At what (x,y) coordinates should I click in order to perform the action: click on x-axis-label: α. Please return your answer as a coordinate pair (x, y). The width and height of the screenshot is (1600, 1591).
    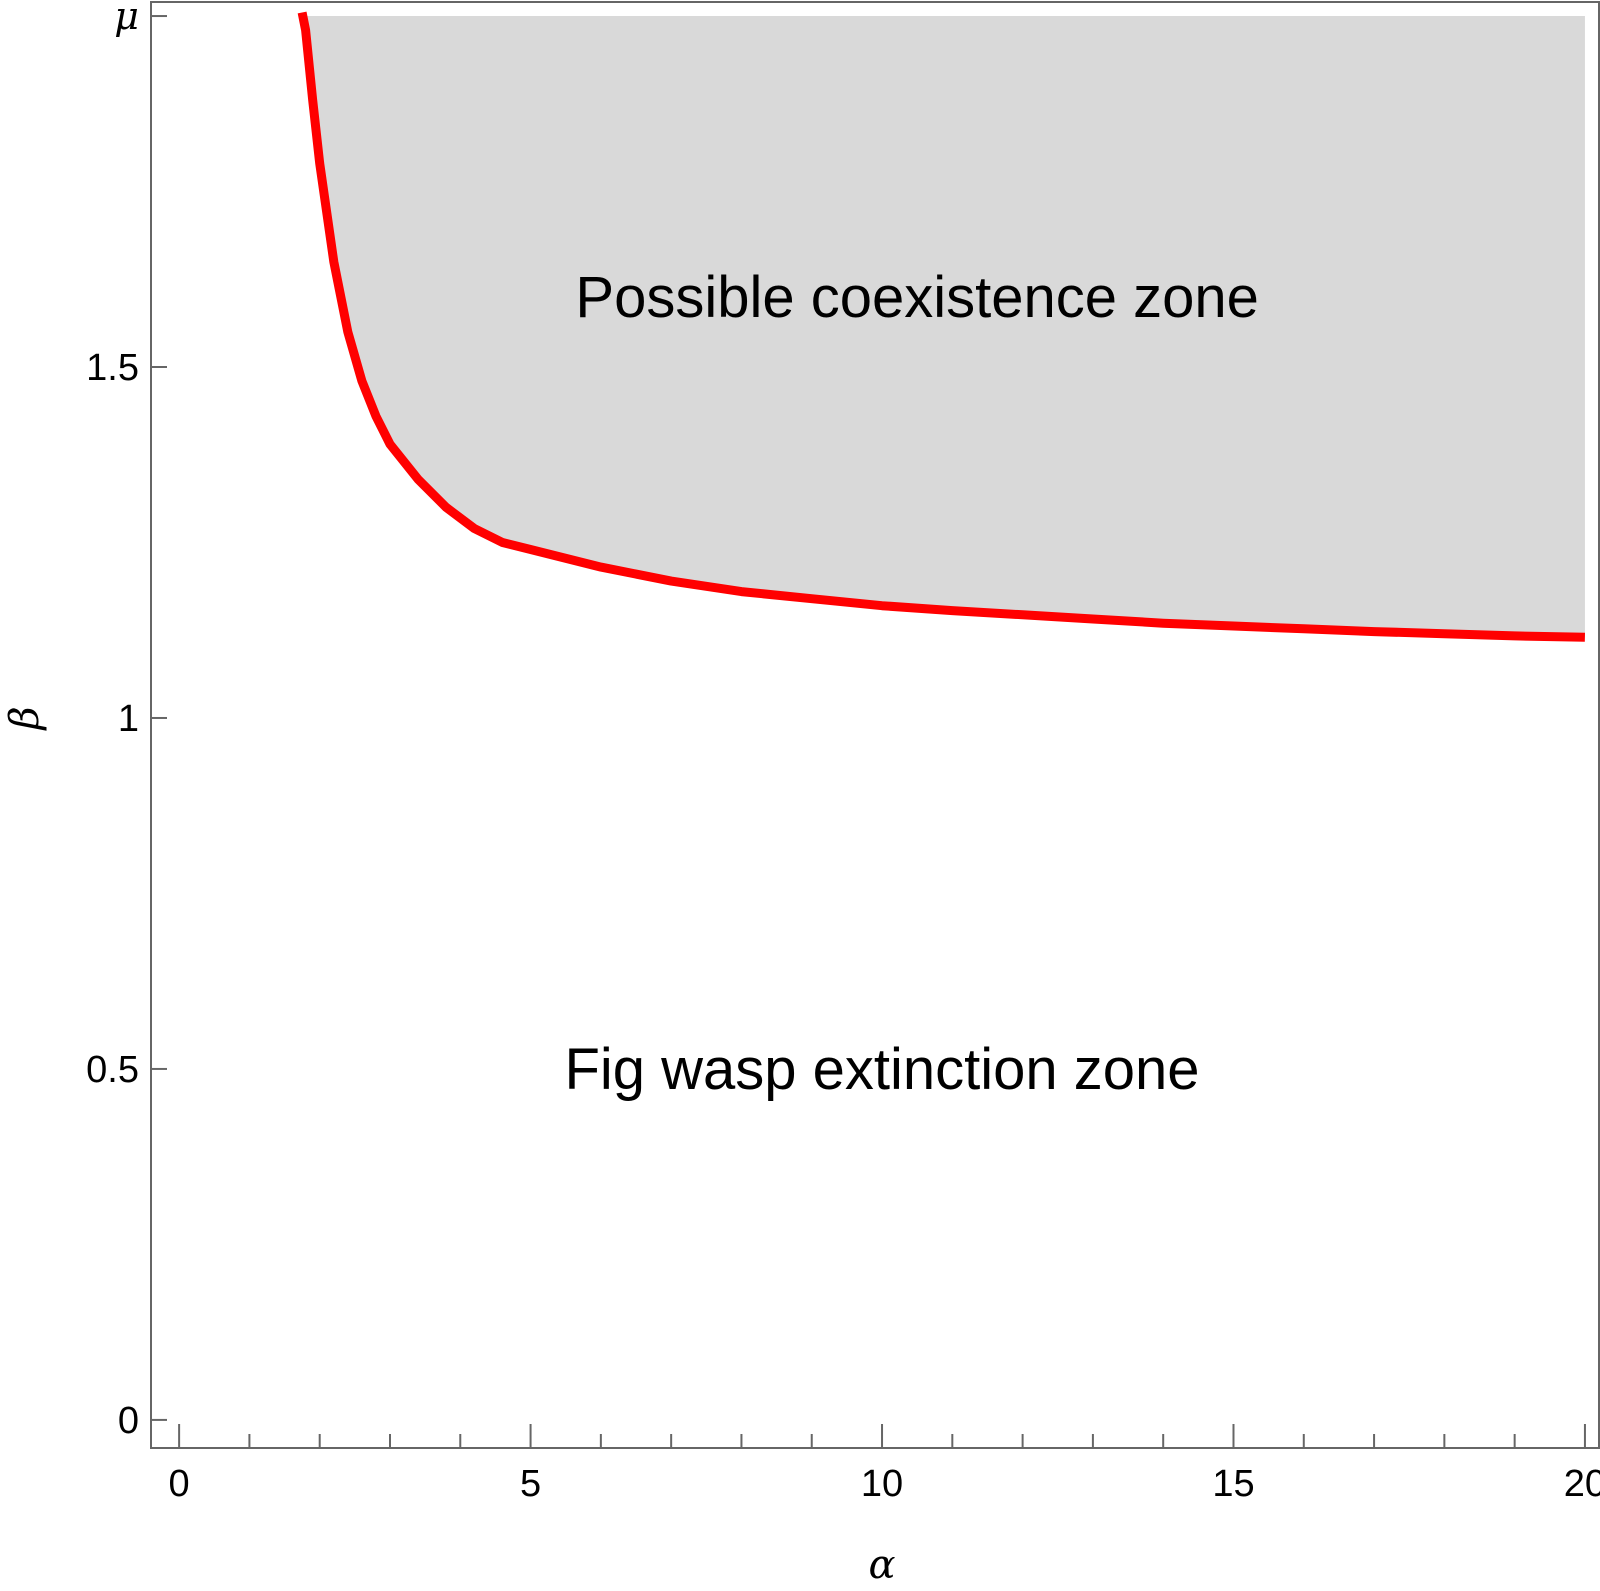
    Looking at the image, I should click on (882, 1565).